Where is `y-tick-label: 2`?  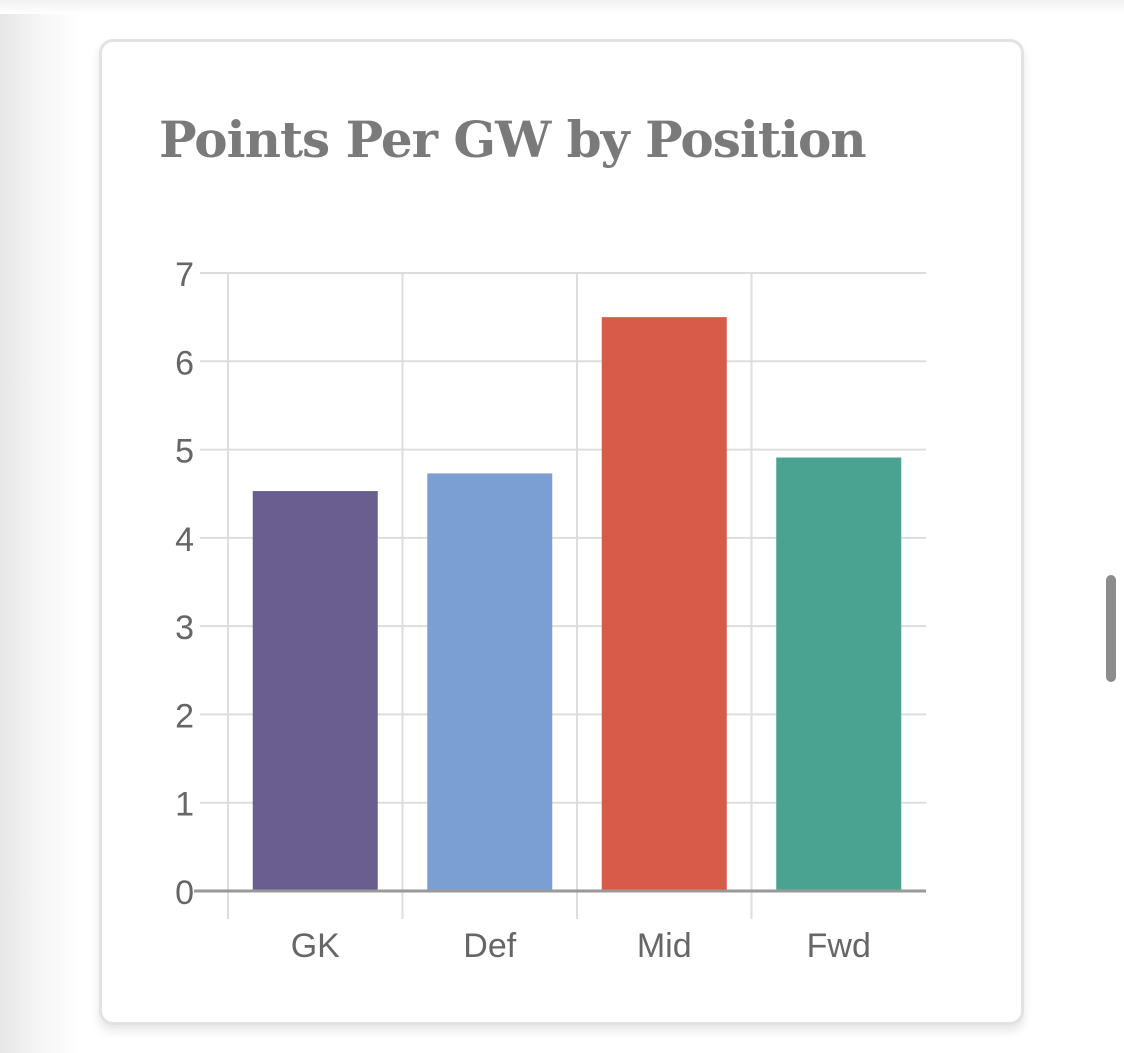
y-tick-label: 2 is located at coordinates (184, 716).